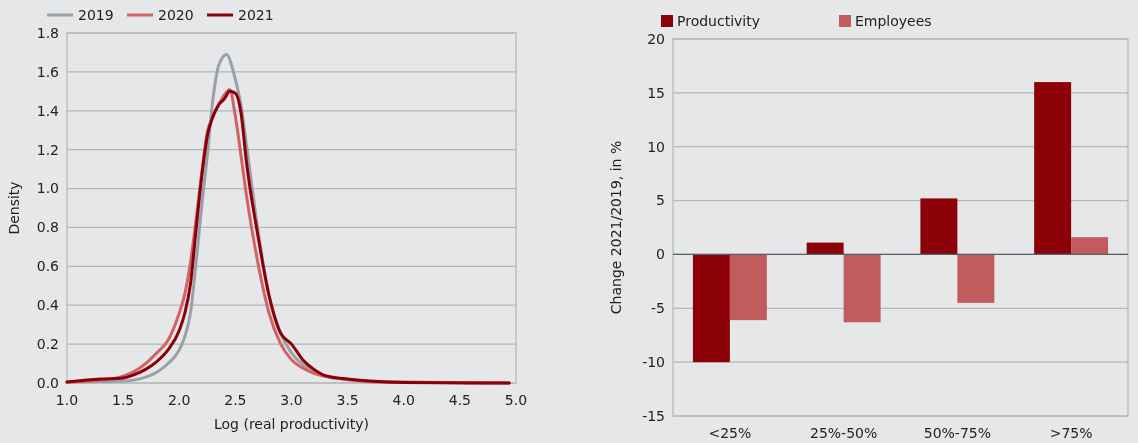  I want to click on y-axis-title: Change 2021/2019, in %, so click(616, 227).